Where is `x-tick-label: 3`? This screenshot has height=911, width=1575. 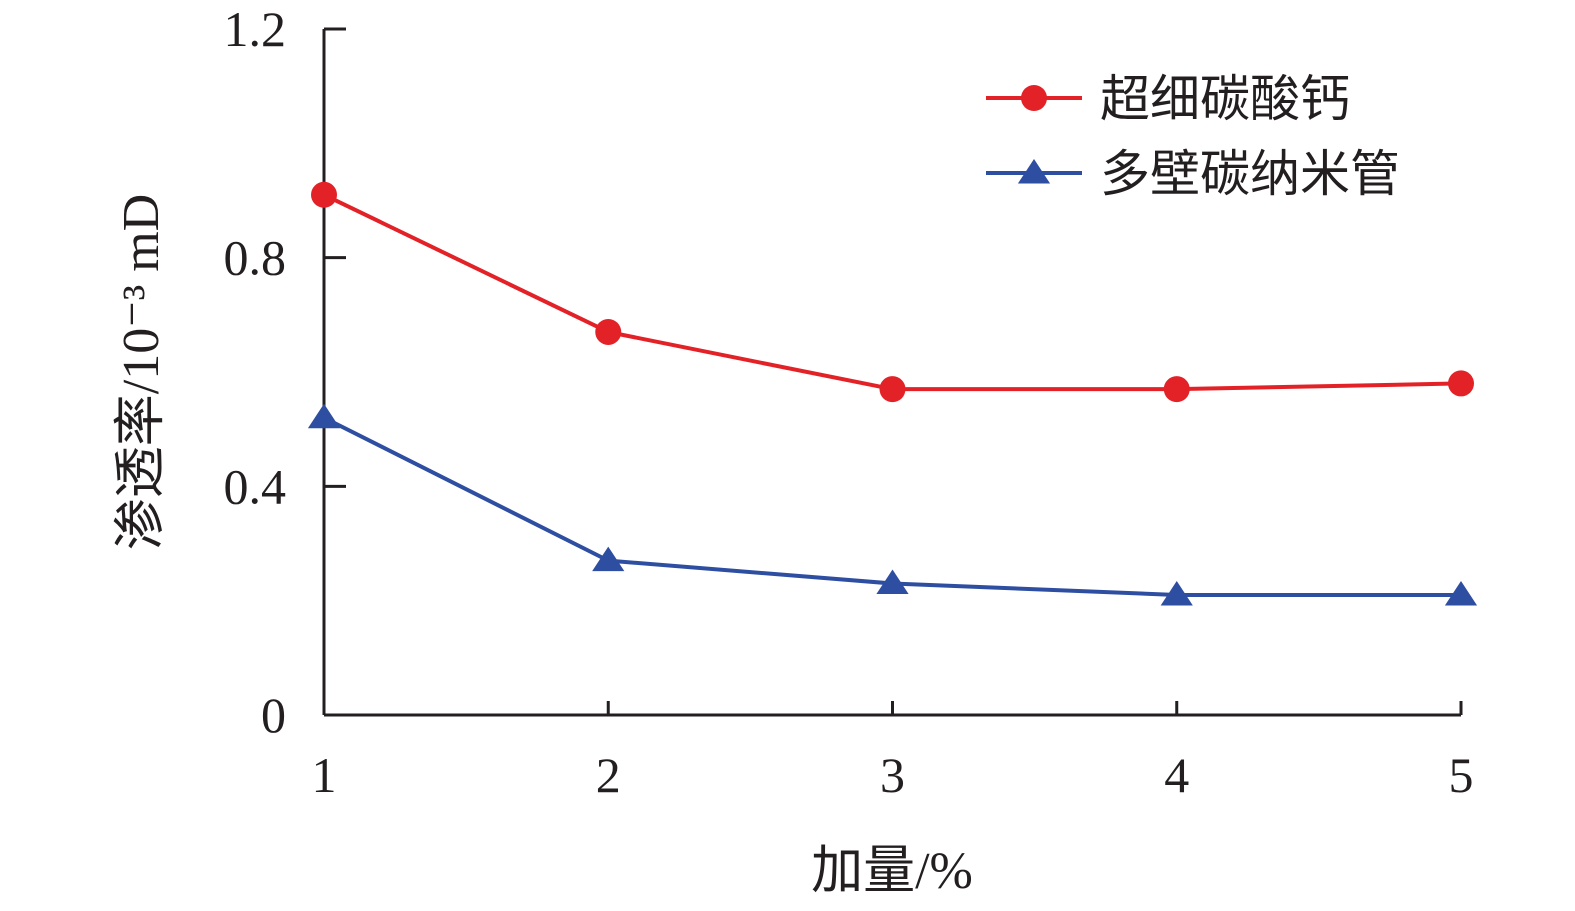 x-tick-label: 3 is located at coordinates (892, 775).